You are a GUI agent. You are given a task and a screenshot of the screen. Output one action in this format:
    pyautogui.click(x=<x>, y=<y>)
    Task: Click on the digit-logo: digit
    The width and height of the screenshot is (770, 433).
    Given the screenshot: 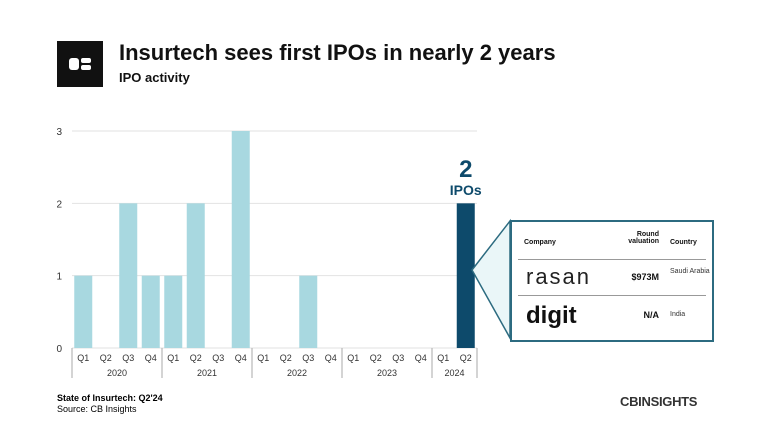 What is the action you would take?
    pyautogui.click(x=551, y=315)
    